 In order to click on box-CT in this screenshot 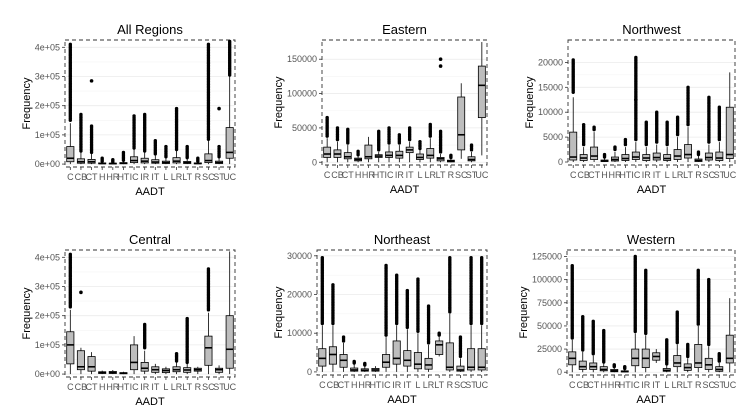, I will do `click(594, 144)`.